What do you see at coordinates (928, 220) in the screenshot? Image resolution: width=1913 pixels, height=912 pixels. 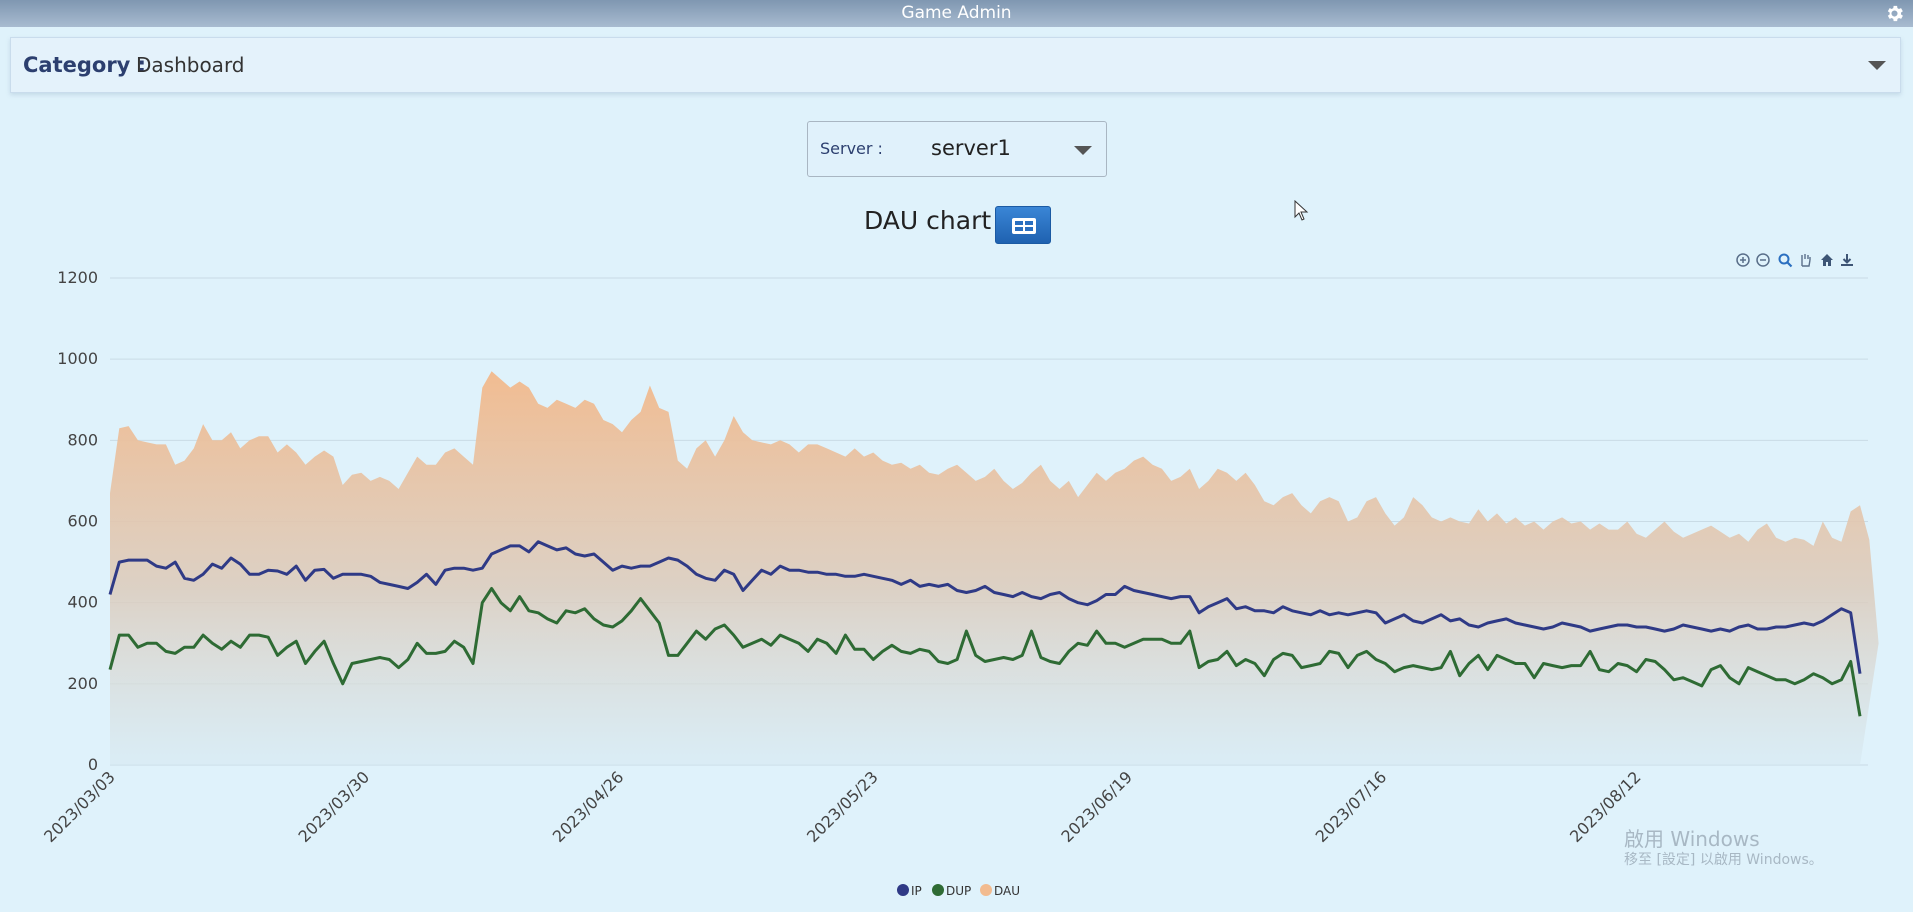 I see `chart-title: DAU chart` at bounding box center [928, 220].